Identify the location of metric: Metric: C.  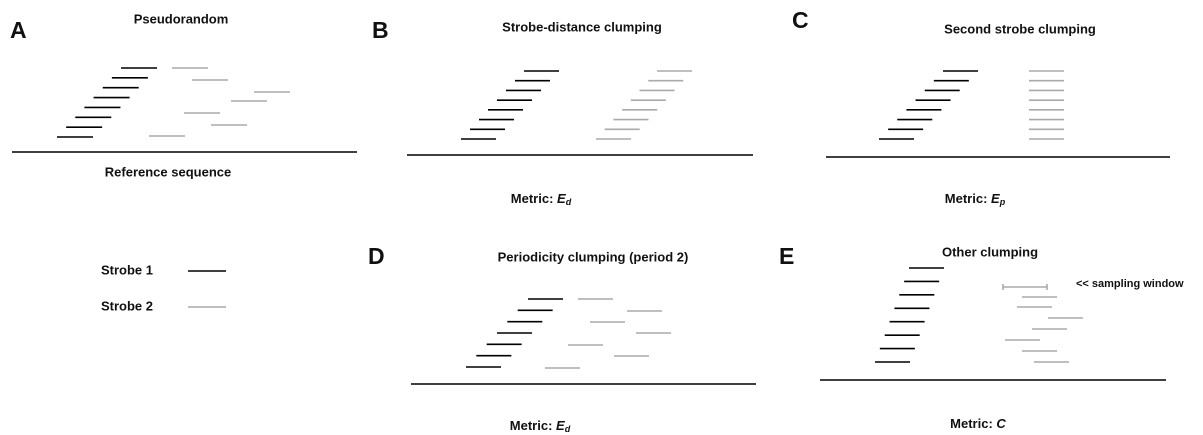
(978, 423).